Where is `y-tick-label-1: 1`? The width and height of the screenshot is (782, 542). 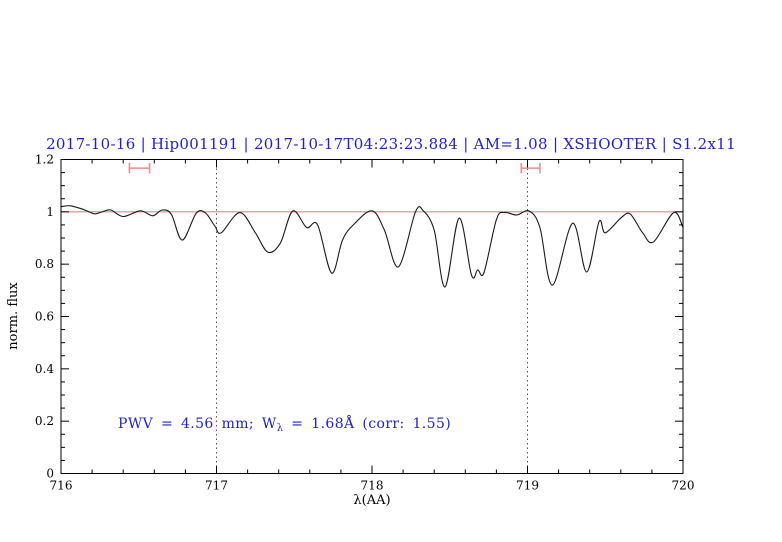 y-tick-label-1: 1 is located at coordinates (50, 212).